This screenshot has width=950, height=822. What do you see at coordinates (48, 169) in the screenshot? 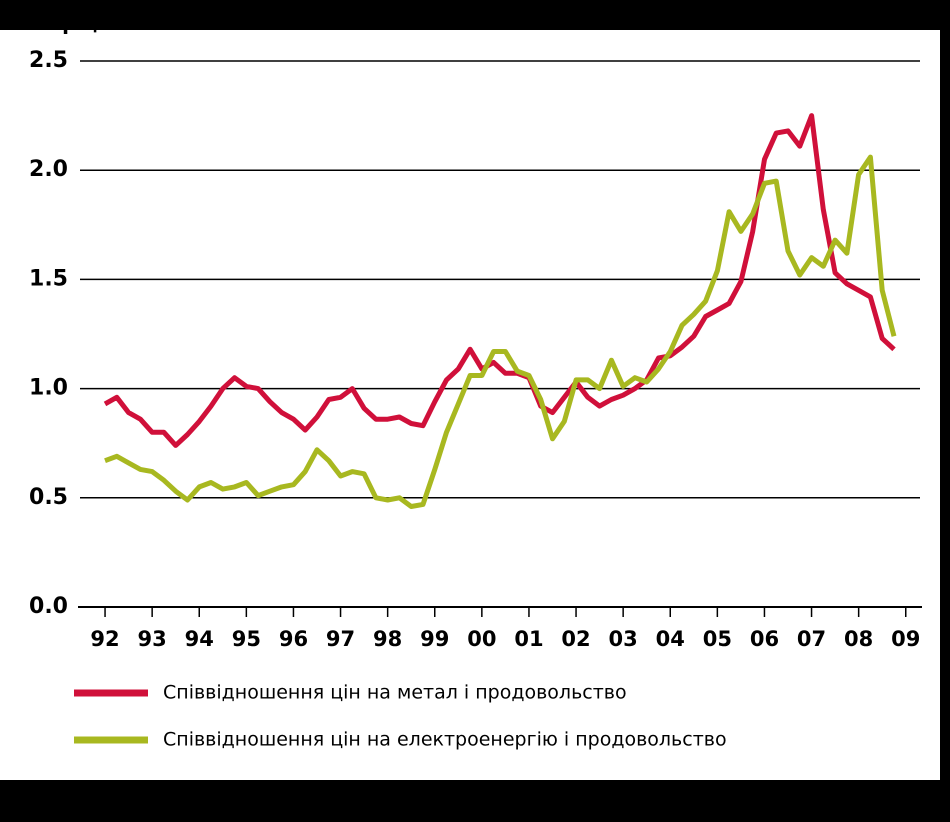
I see `y-tick-label: 2.0` at bounding box center [48, 169].